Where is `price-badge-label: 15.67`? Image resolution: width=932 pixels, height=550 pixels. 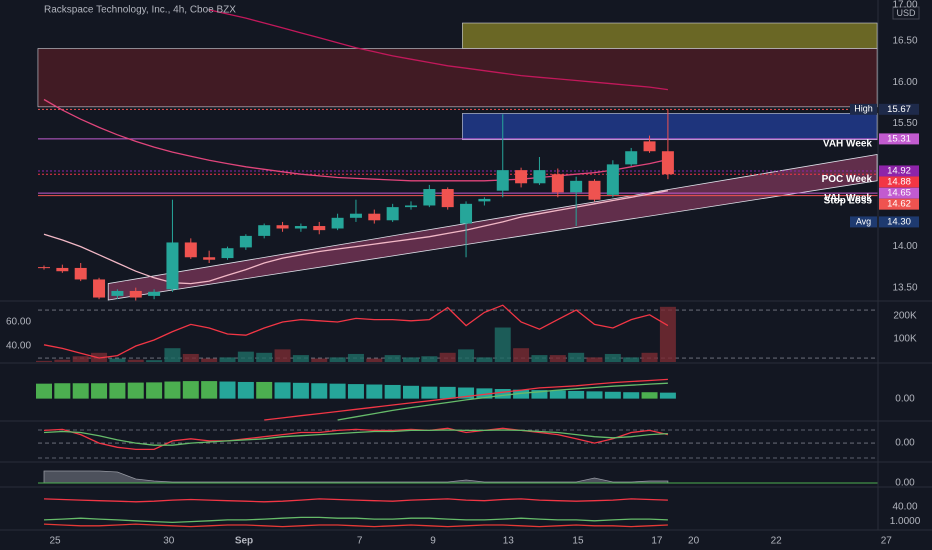
price-badge-label: 15.67 is located at coordinates (899, 109).